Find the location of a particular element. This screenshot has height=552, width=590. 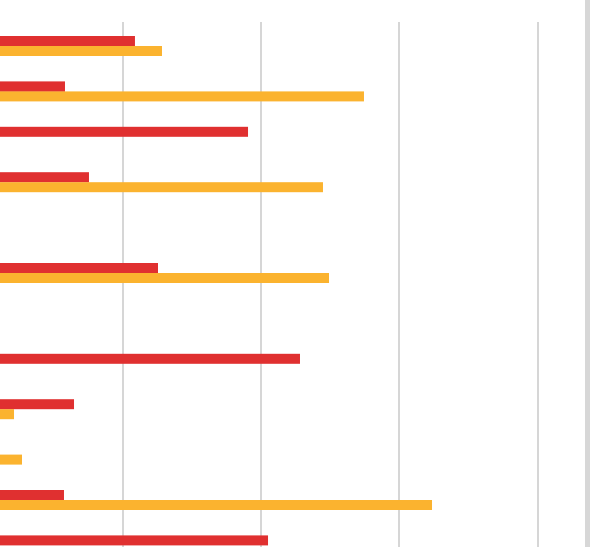

plot-edge-divider is located at coordinates (587, 273).